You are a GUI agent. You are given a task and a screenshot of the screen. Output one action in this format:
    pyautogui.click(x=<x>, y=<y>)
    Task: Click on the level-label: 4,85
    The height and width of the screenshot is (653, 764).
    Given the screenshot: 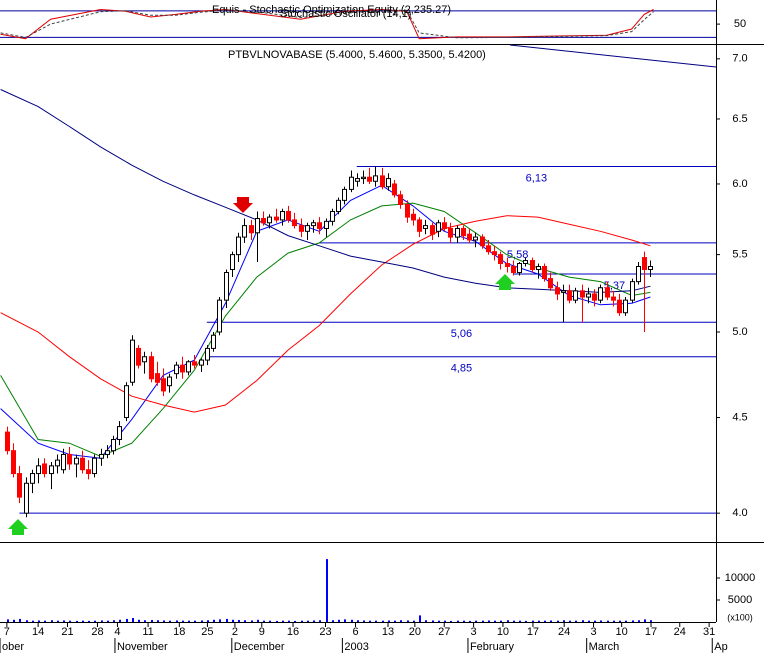 What is the action you would take?
    pyautogui.click(x=461, y=369)
    